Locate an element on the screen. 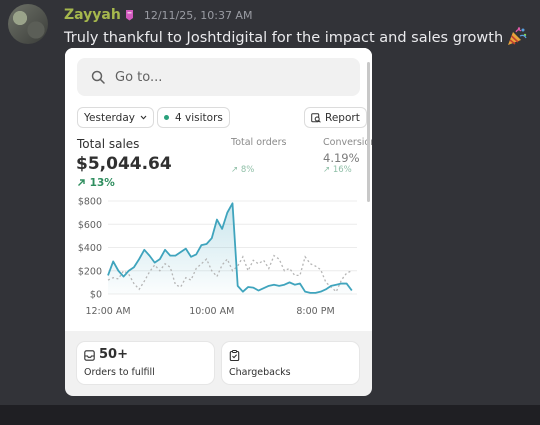 Image resolution: width=540 pixels, height=425 pixels. y-tick-label: $200 is located at coordinates (90, 271).